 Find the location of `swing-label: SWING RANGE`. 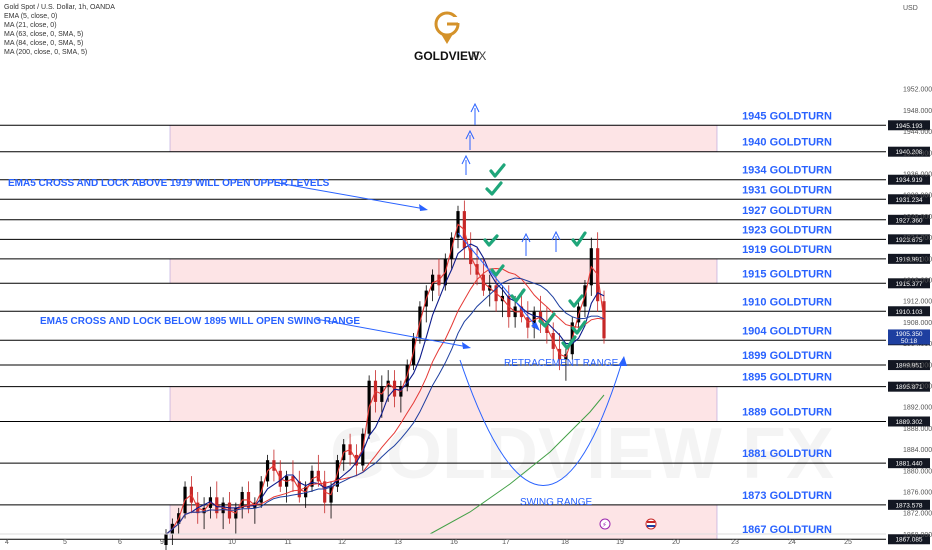

swing-label: SWING RANGE is located at coordinates (556, 502).